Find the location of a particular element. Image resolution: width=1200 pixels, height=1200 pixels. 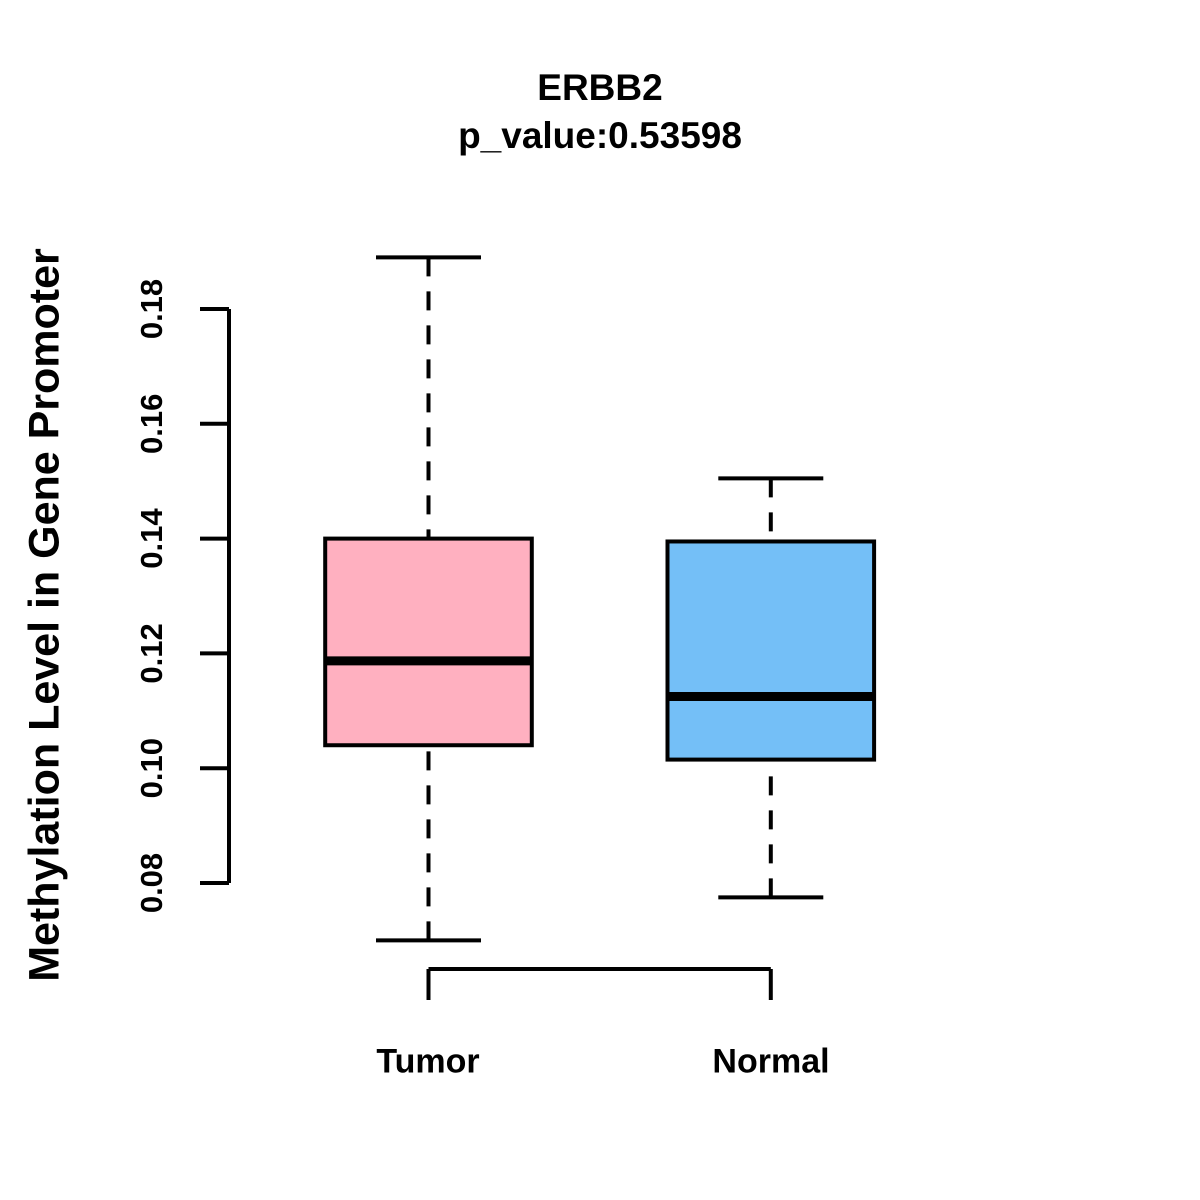

y-tick-label: 0.18 is located at coordinates (151, 309).